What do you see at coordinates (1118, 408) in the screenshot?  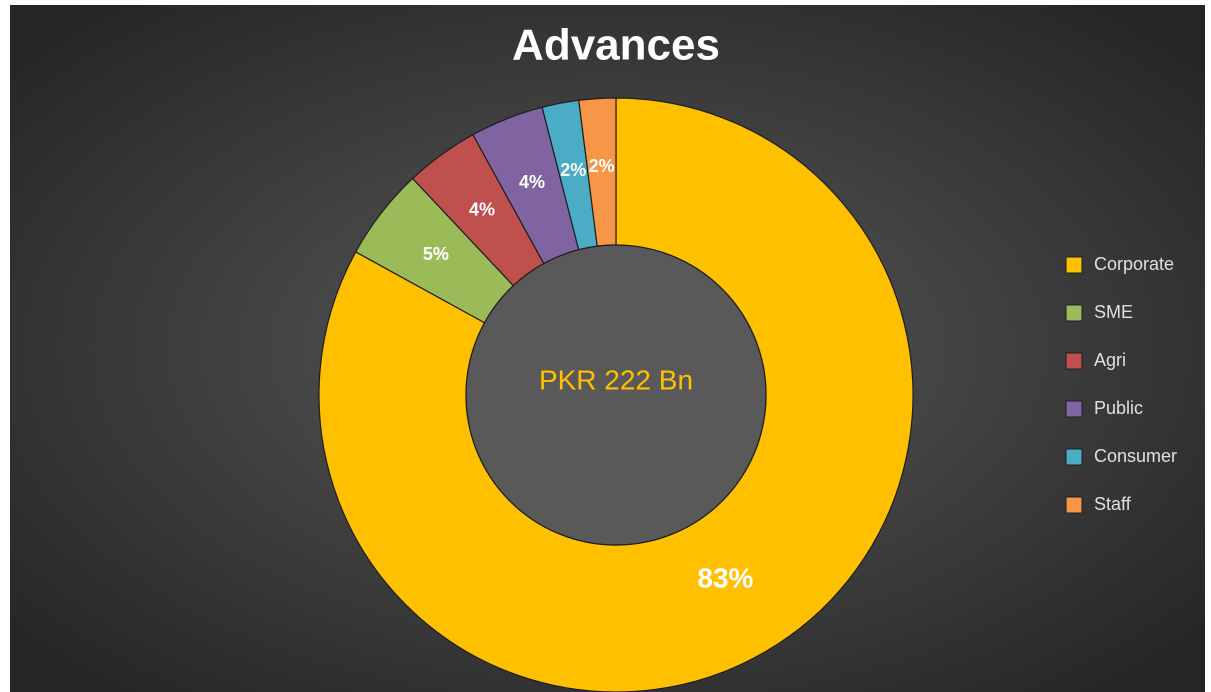 I see `legend-label: Public` at bounding box center [1118, 408].